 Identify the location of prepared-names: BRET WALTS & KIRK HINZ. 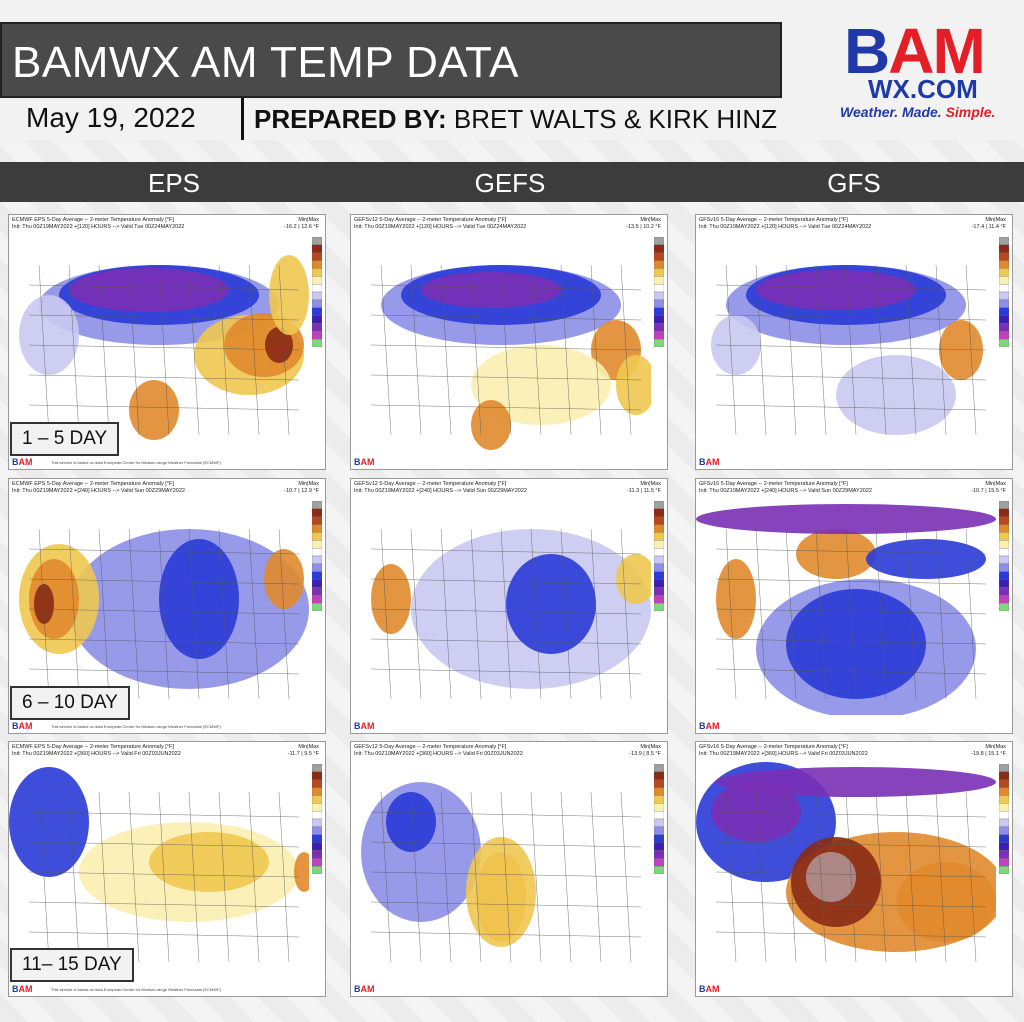
(615, 119).